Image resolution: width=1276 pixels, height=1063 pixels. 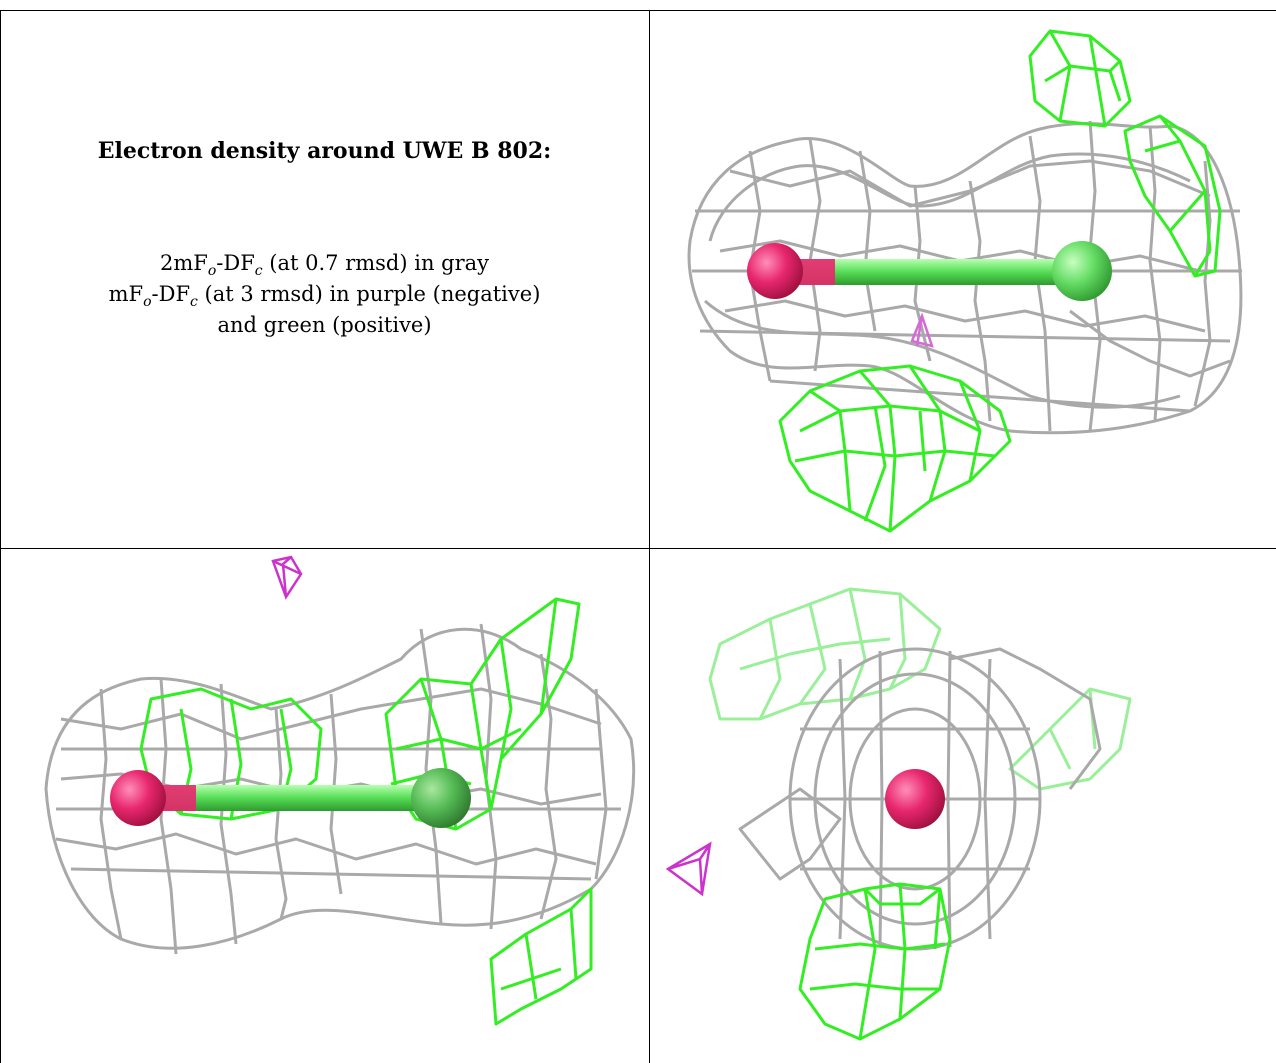 I want to click on legend-fofc-sub-c: c, so click(x=194, y=302).